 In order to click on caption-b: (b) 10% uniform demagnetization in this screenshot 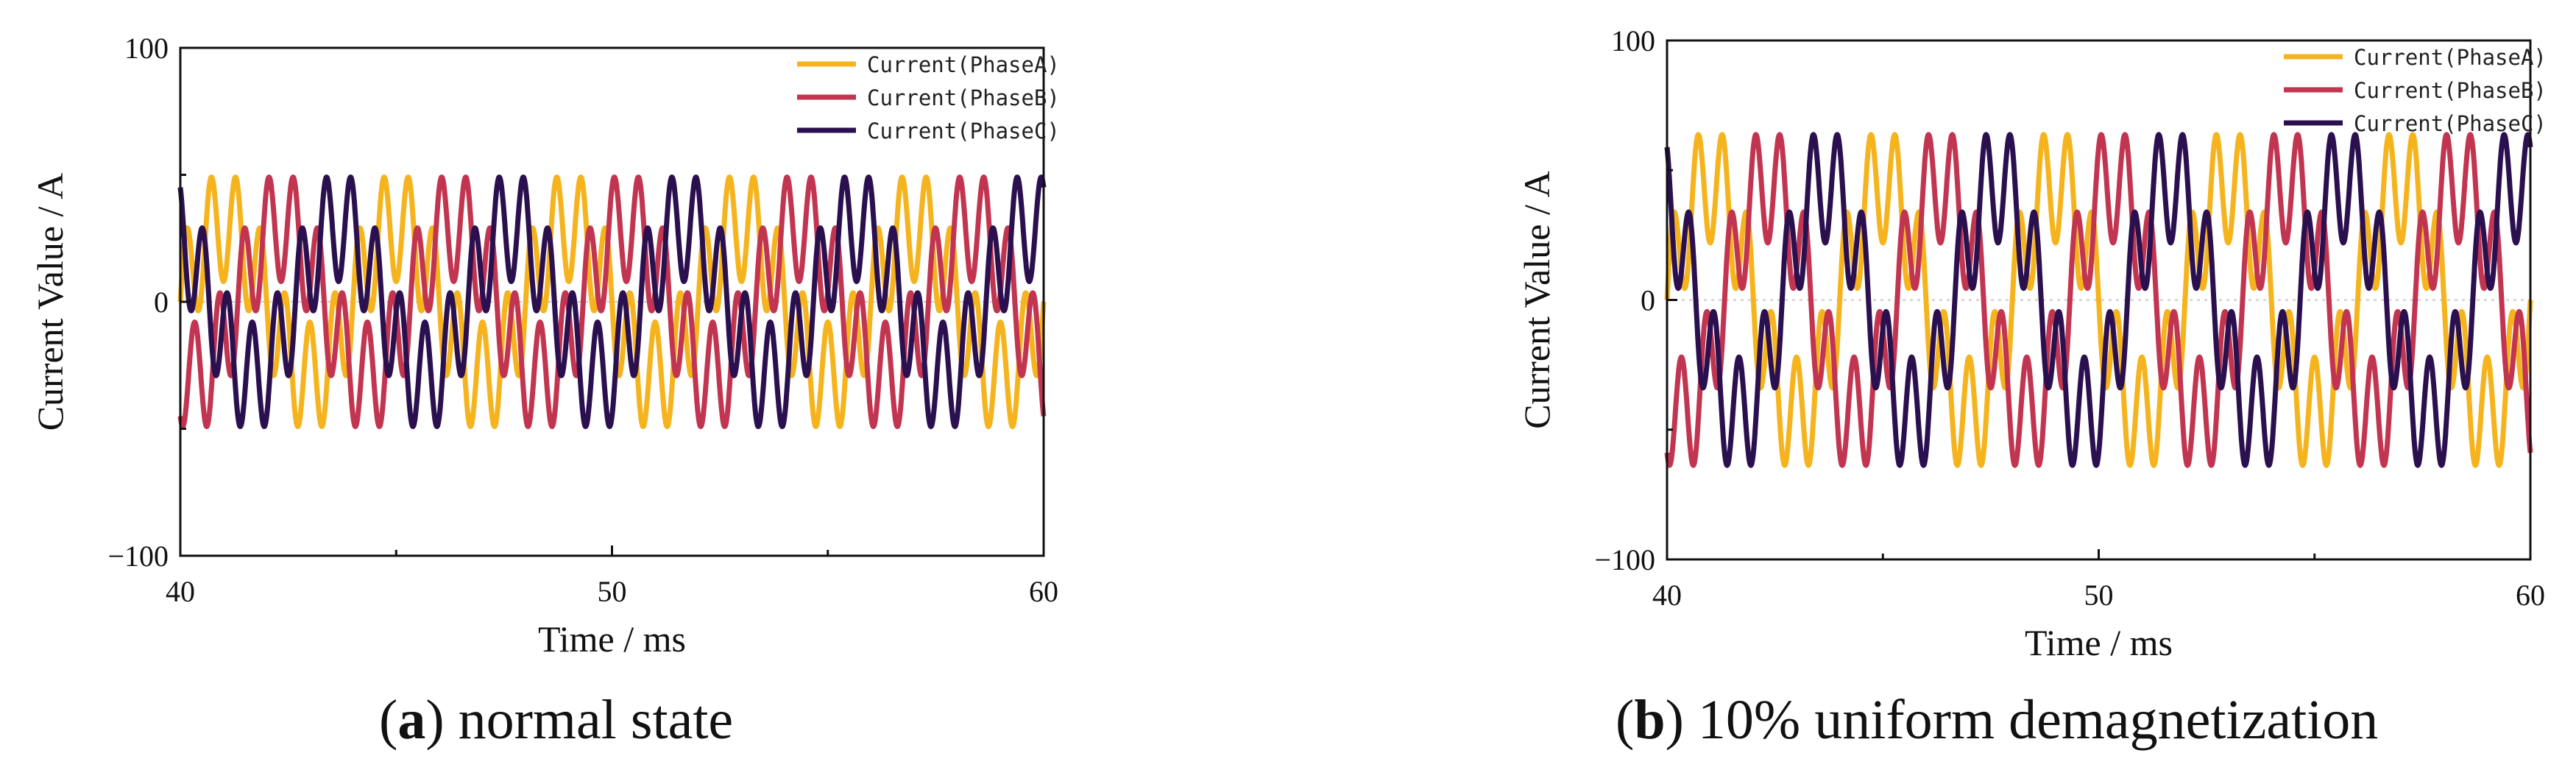, I will do `click(1997, 720)`.